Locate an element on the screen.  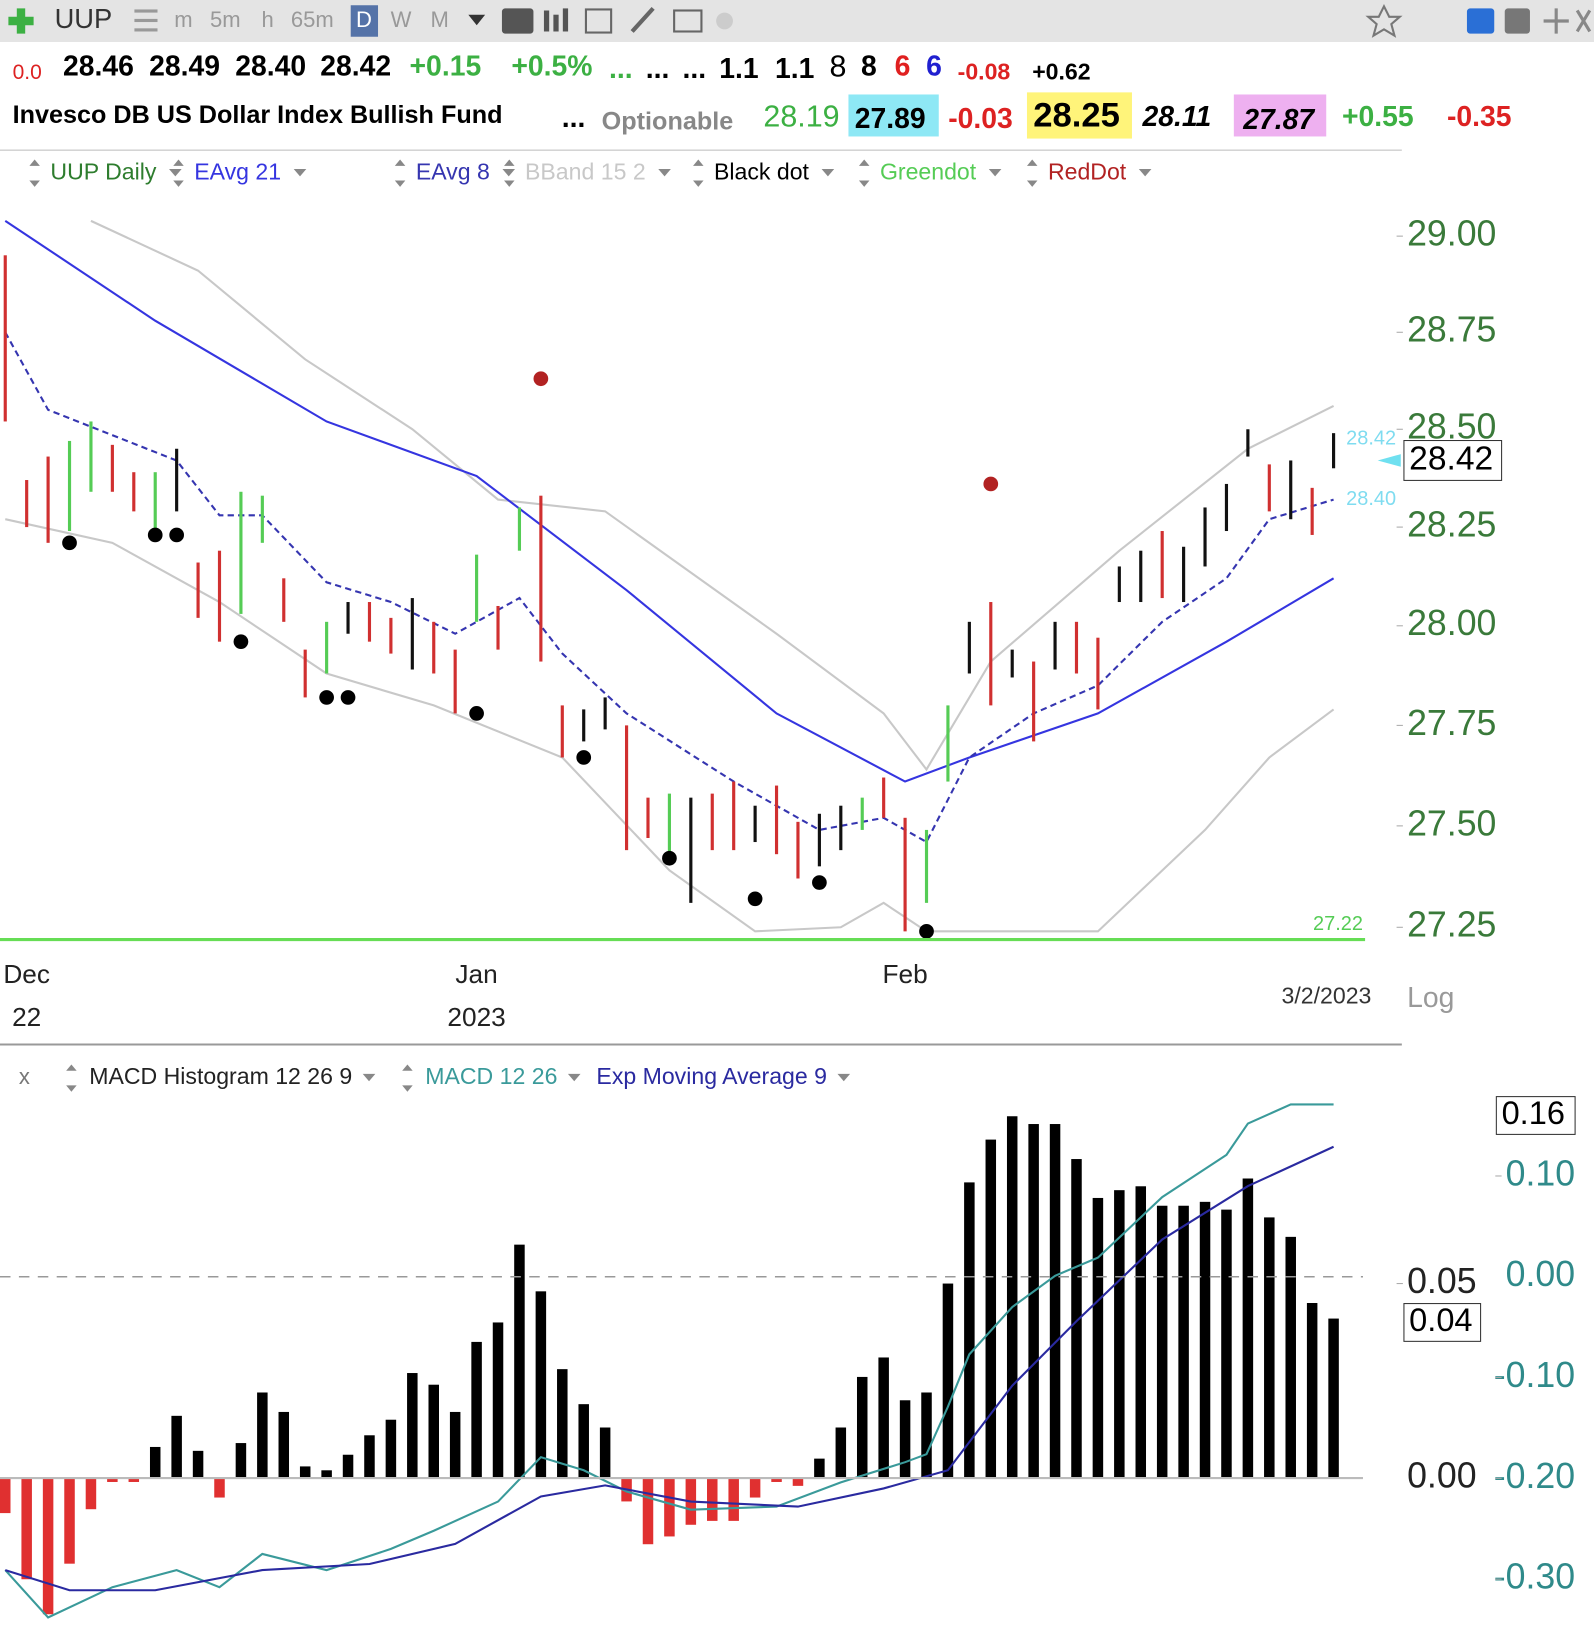
legend-entry: RedDot is located at coordinates (1087, 171).